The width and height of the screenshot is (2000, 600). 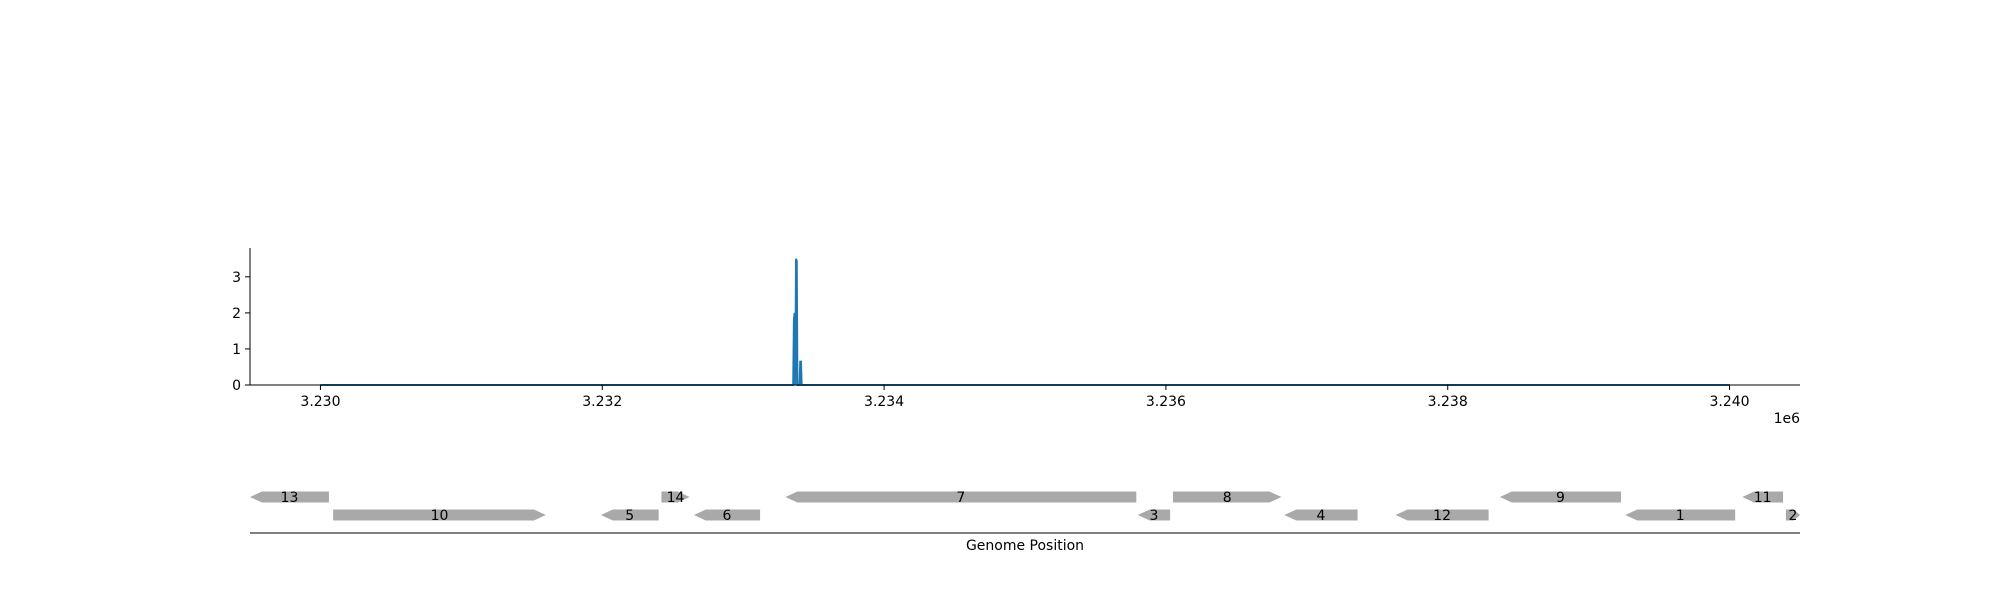 What do you see at coordinates (1025, 397) in the screenshot?
I see `x-axis-ticks: 3.230 3.232 3.234 3.236 3.238 3.240` at bounding box center [1025, 397].